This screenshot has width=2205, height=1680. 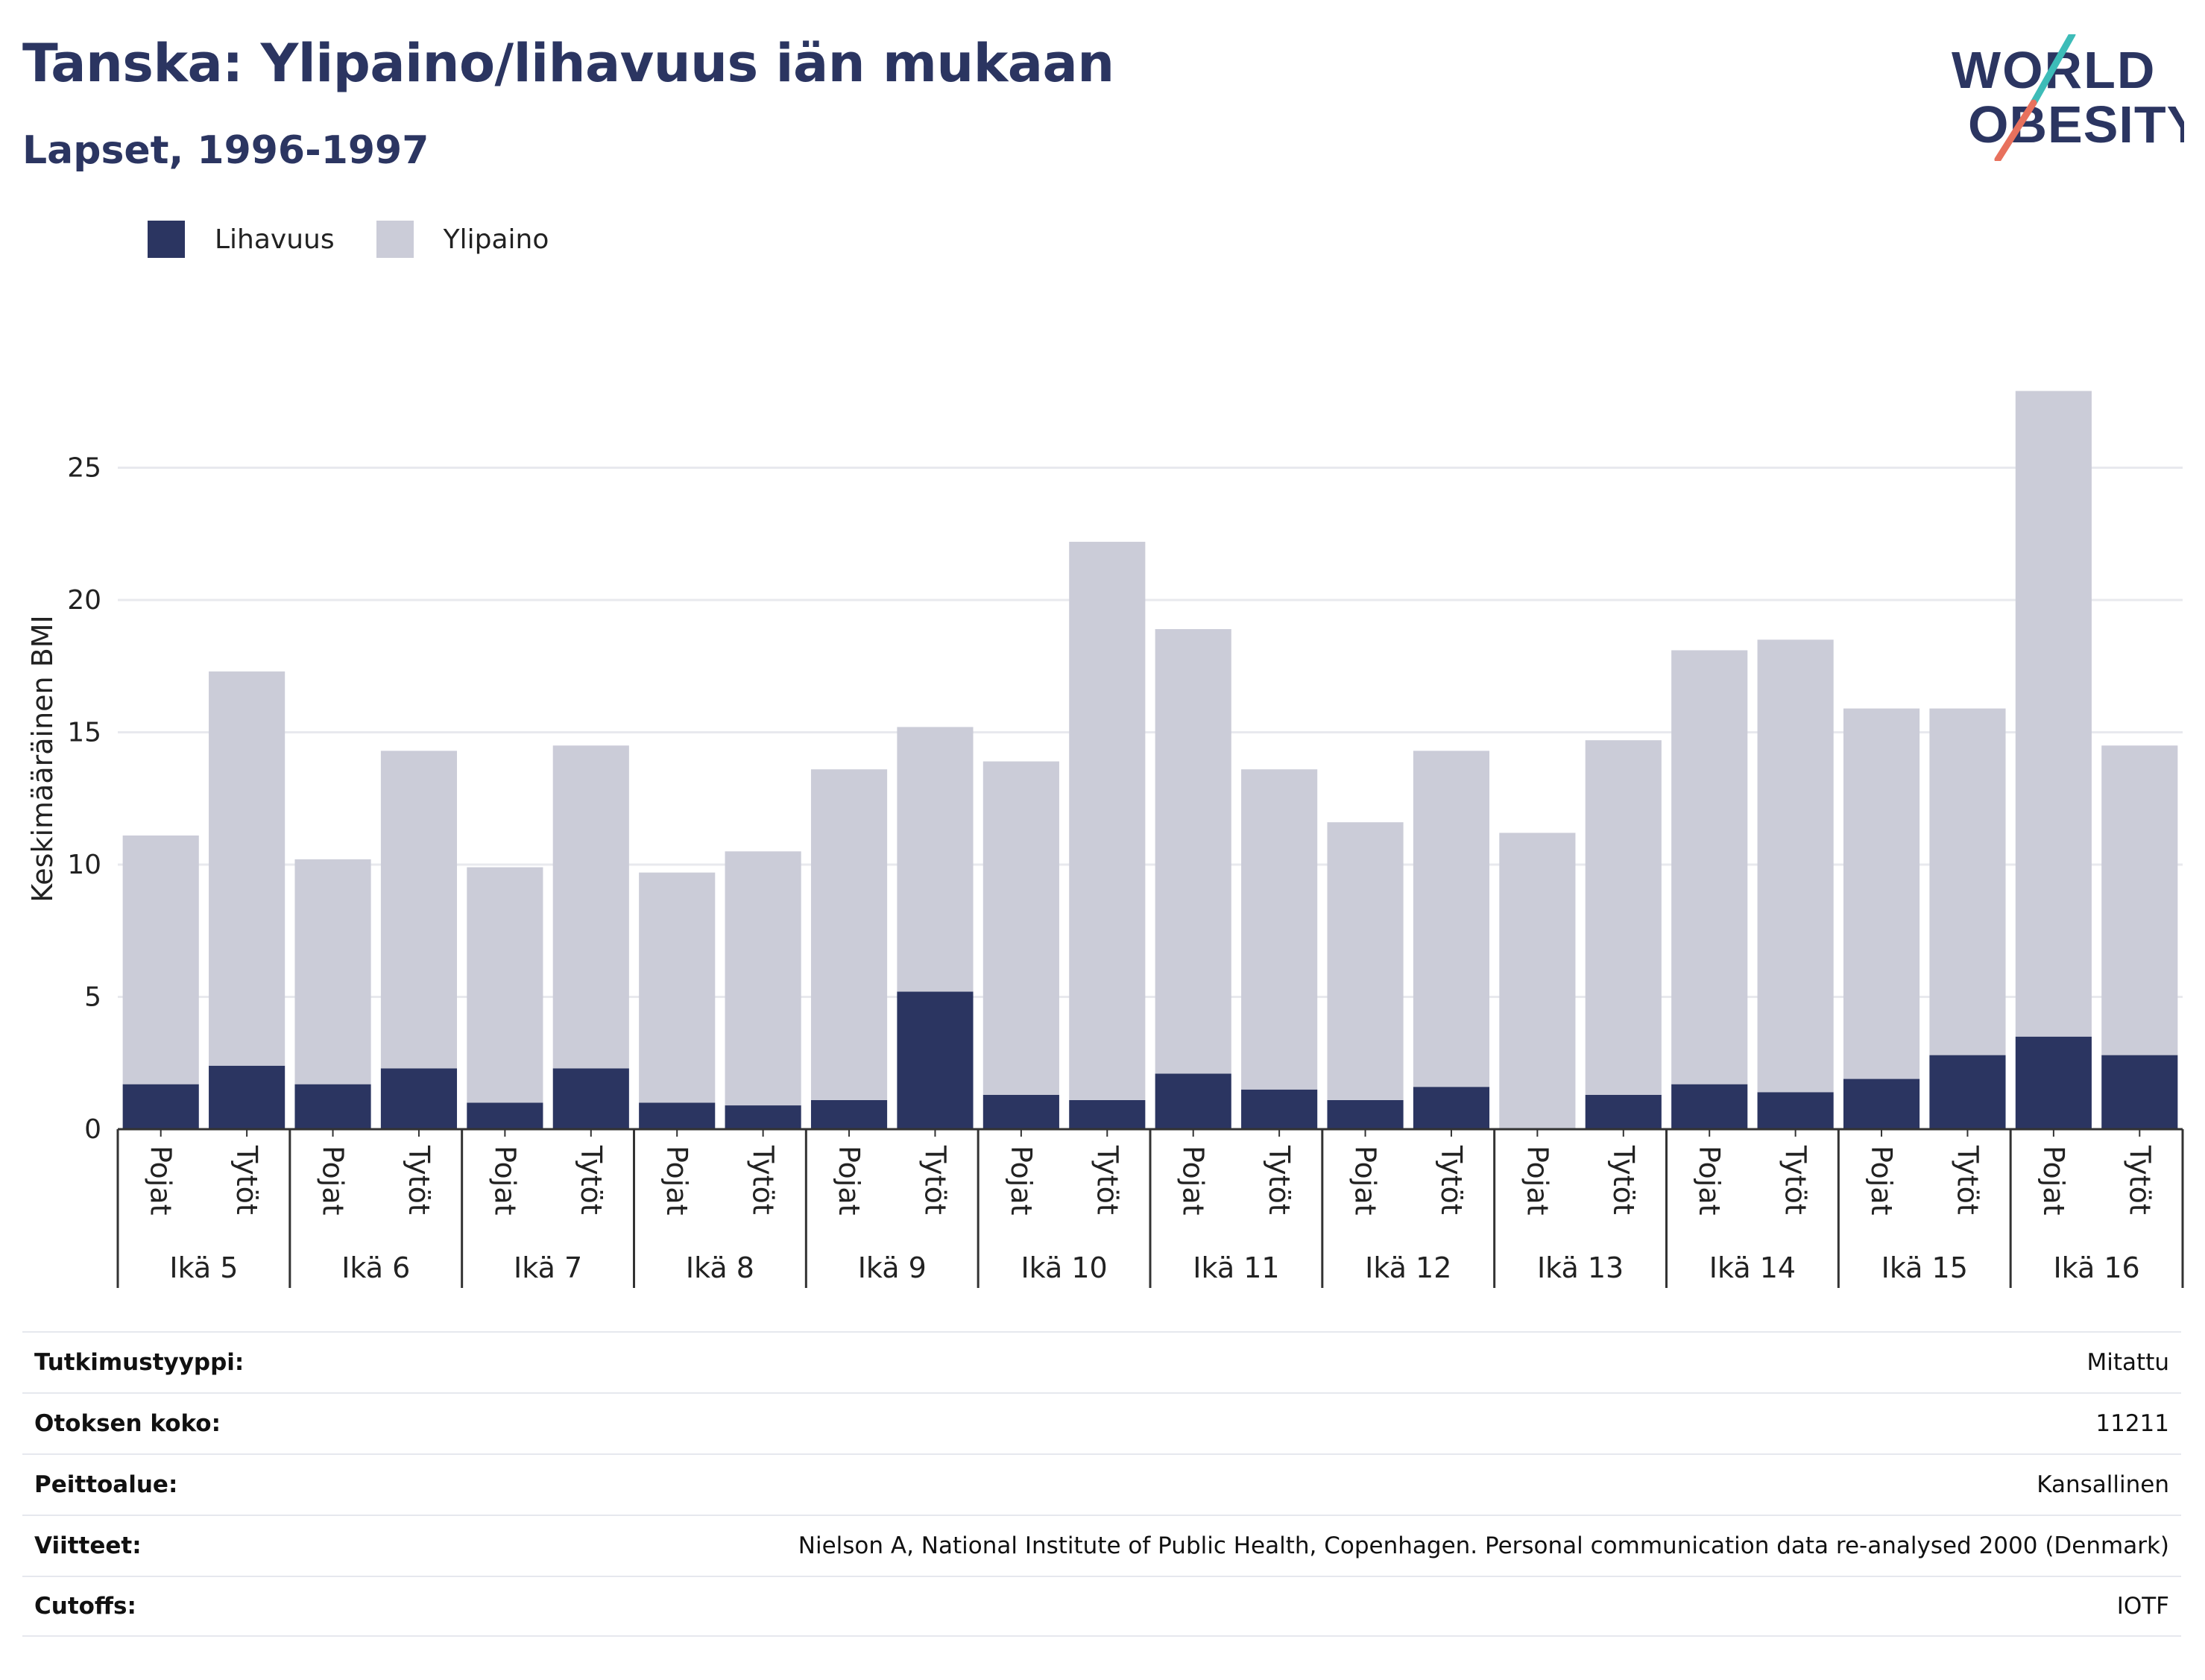 I want to click on legend-swatch-overweight, so click(x=395, y=239).